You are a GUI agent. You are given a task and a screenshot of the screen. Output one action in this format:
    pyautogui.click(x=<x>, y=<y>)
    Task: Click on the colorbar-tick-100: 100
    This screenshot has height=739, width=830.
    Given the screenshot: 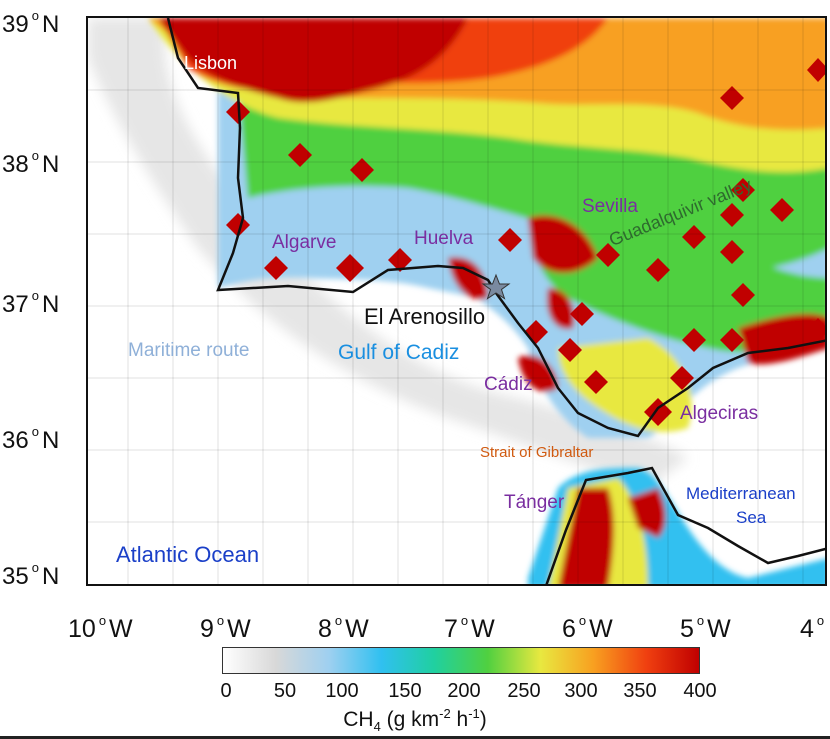 What is the action you would take?
    pyautogui.click(x=342, y=691)
    